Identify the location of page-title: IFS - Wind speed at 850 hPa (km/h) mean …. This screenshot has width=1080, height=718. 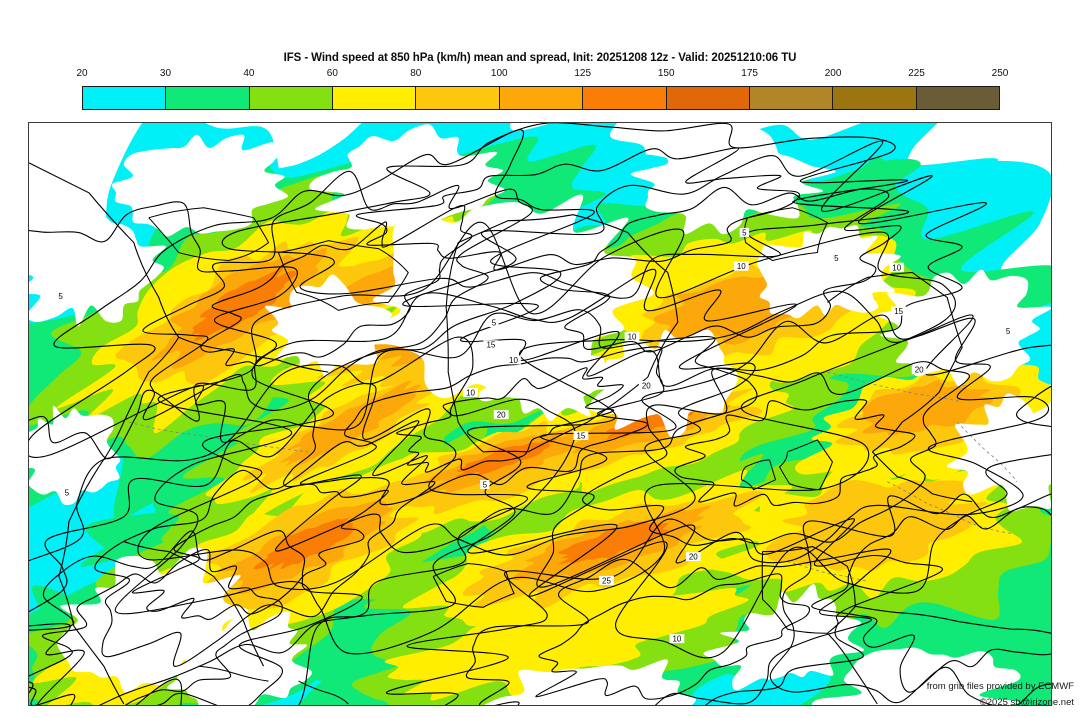
(540, 58).